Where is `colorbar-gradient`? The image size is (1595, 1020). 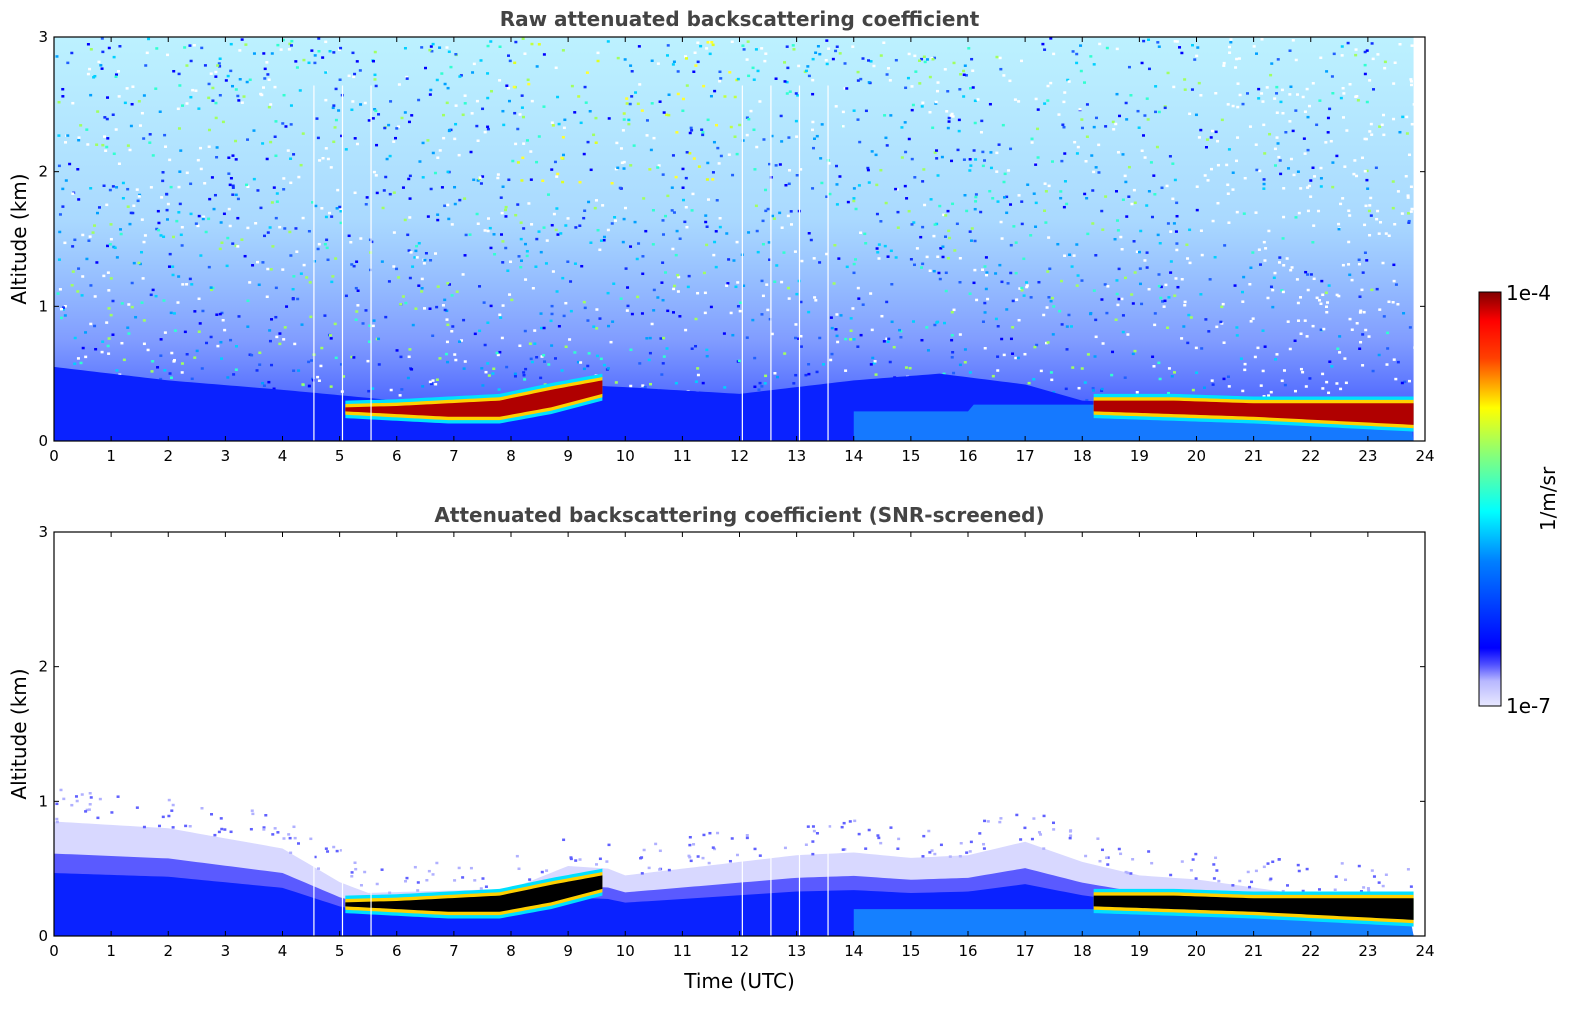
colorbar-gradient is located at coordinates (1490, 499).